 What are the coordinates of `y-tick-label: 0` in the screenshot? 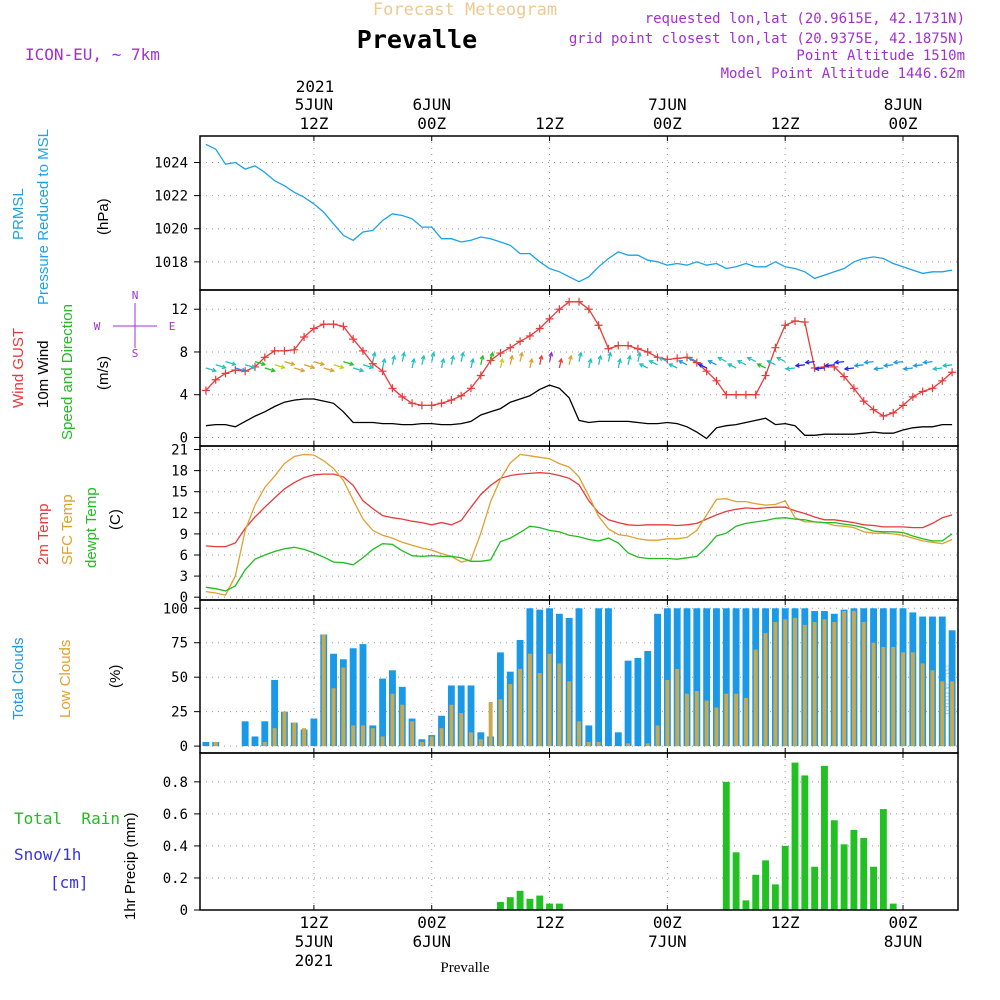 It's located at (184, 598).